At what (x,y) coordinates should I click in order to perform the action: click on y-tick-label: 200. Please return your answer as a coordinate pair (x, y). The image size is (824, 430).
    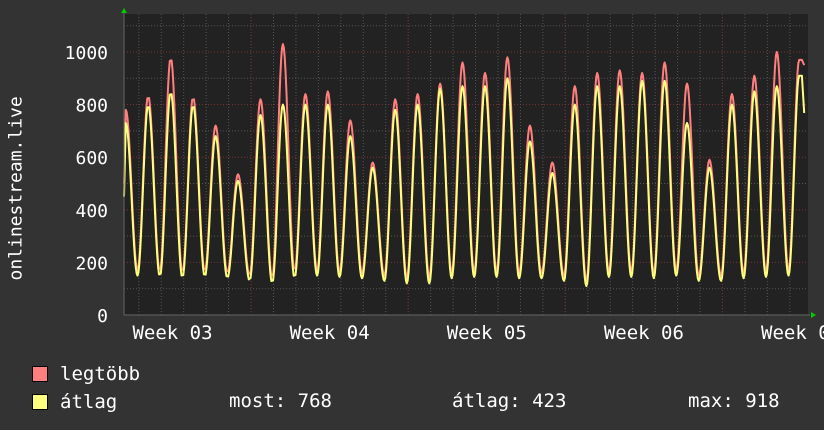
    Looking at the image, I should click on (91, 263).